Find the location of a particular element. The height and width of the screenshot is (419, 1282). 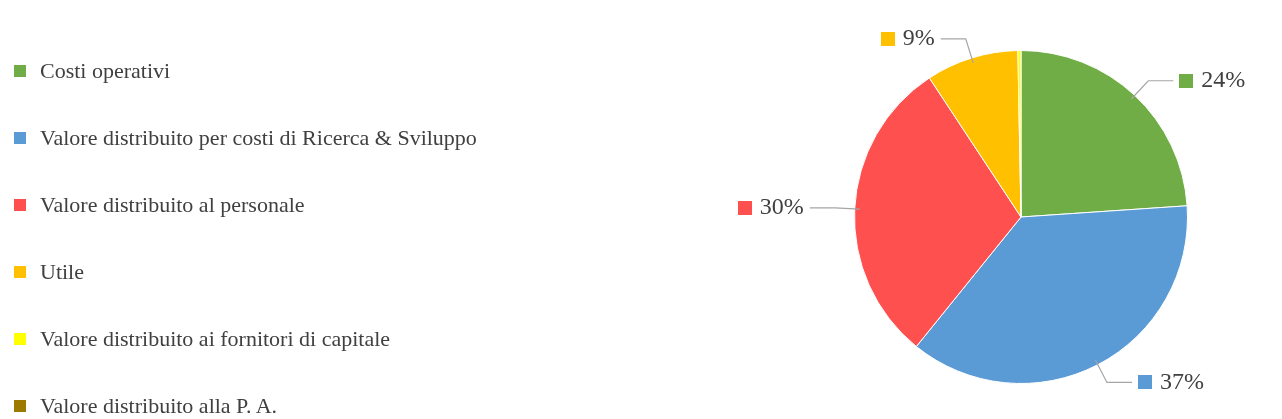

legend-label: Valore distribuito al personale is located at coordinates (172, 205).